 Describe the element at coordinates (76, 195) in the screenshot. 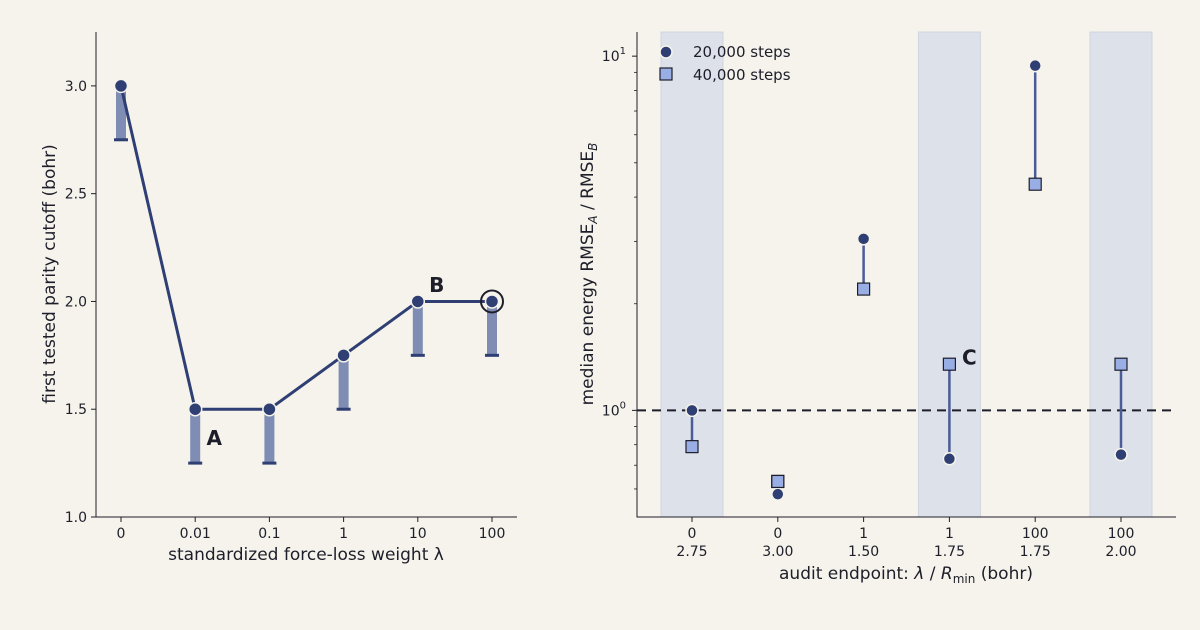

I see `y-tick-label: 2.5` at that location.